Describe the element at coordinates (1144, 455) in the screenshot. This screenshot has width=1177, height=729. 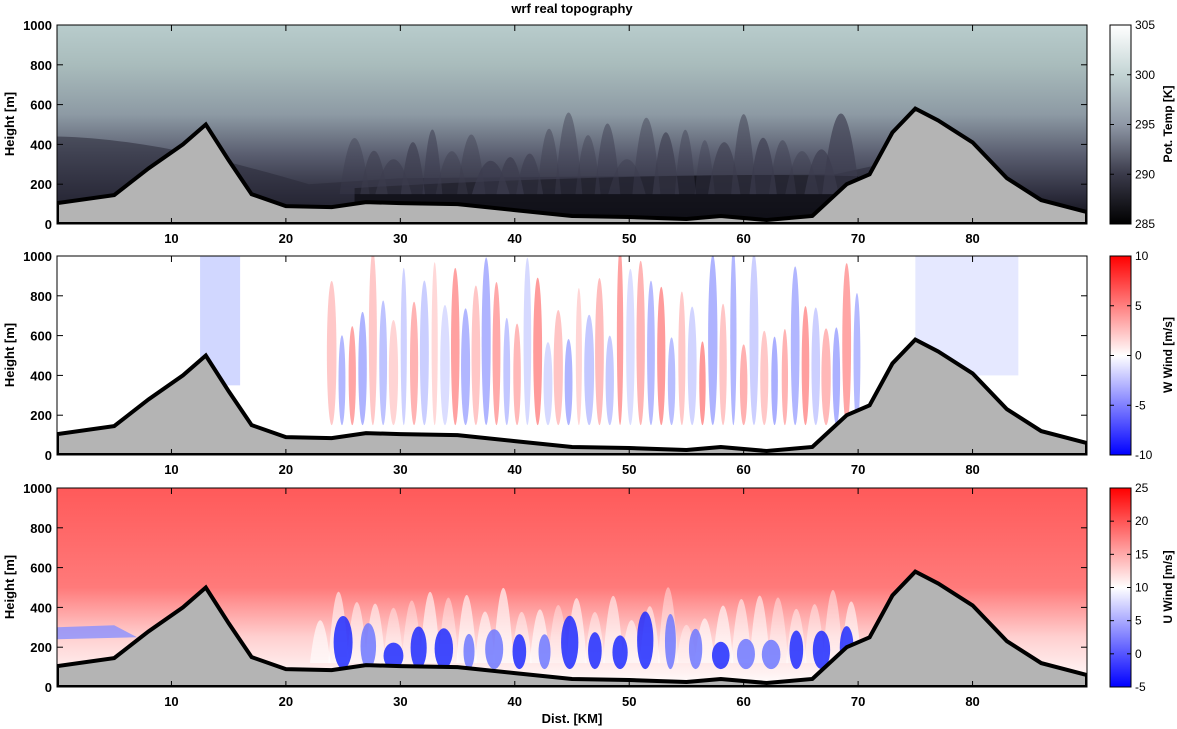
I see `colorbar-tick-label: -10` at that location.